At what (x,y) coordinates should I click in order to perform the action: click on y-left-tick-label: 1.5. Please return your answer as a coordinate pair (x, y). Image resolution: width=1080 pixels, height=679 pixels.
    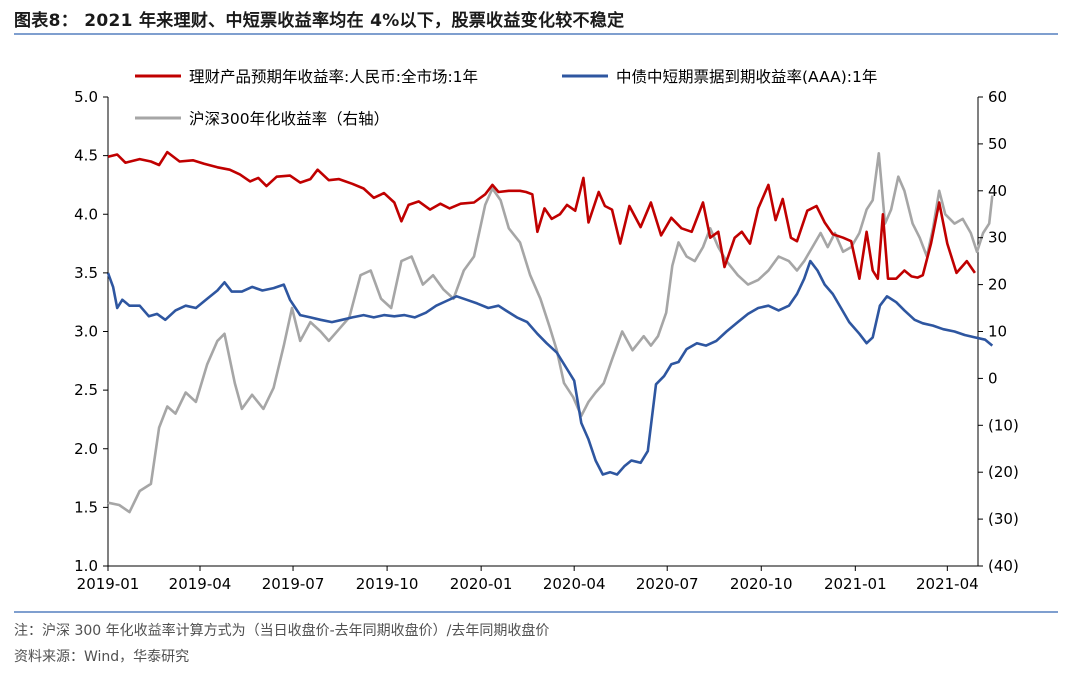
    Looking at the image, I should click on (86, 507).